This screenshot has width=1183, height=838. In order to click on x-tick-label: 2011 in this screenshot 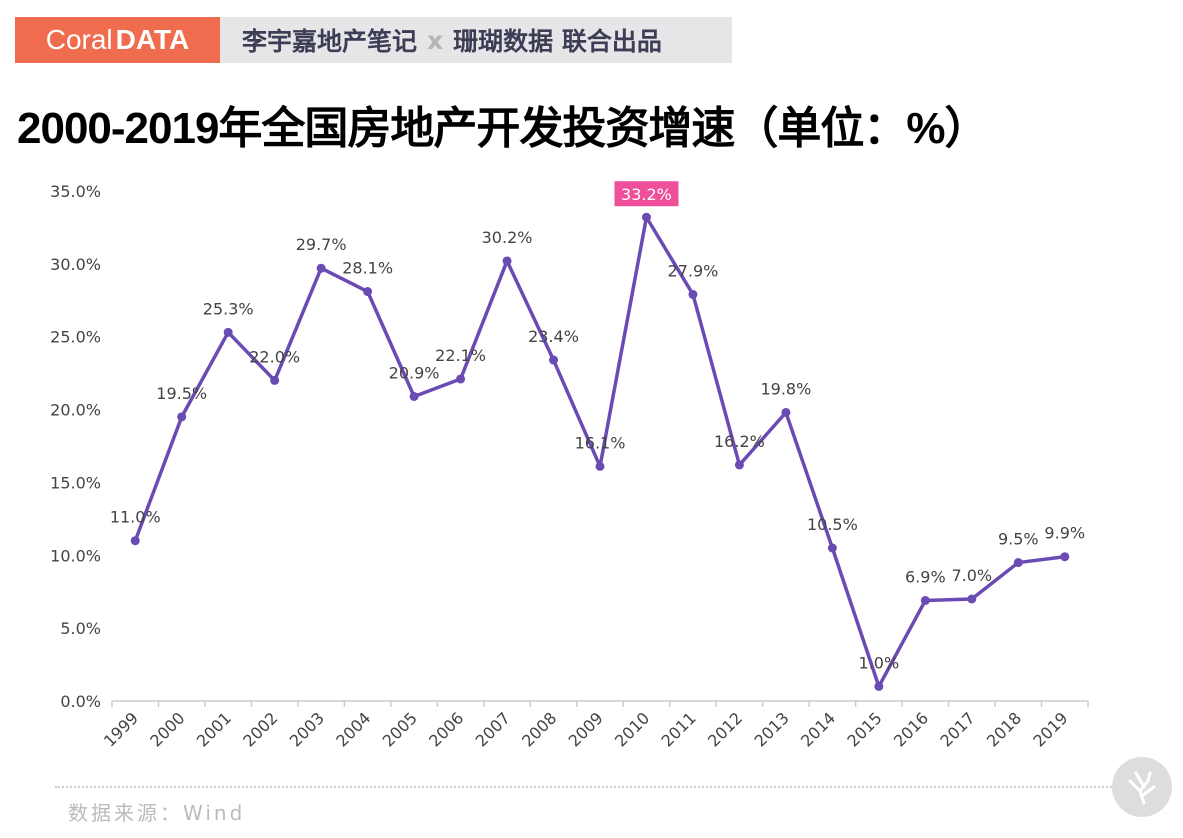, I will do `click(679, 729)`.